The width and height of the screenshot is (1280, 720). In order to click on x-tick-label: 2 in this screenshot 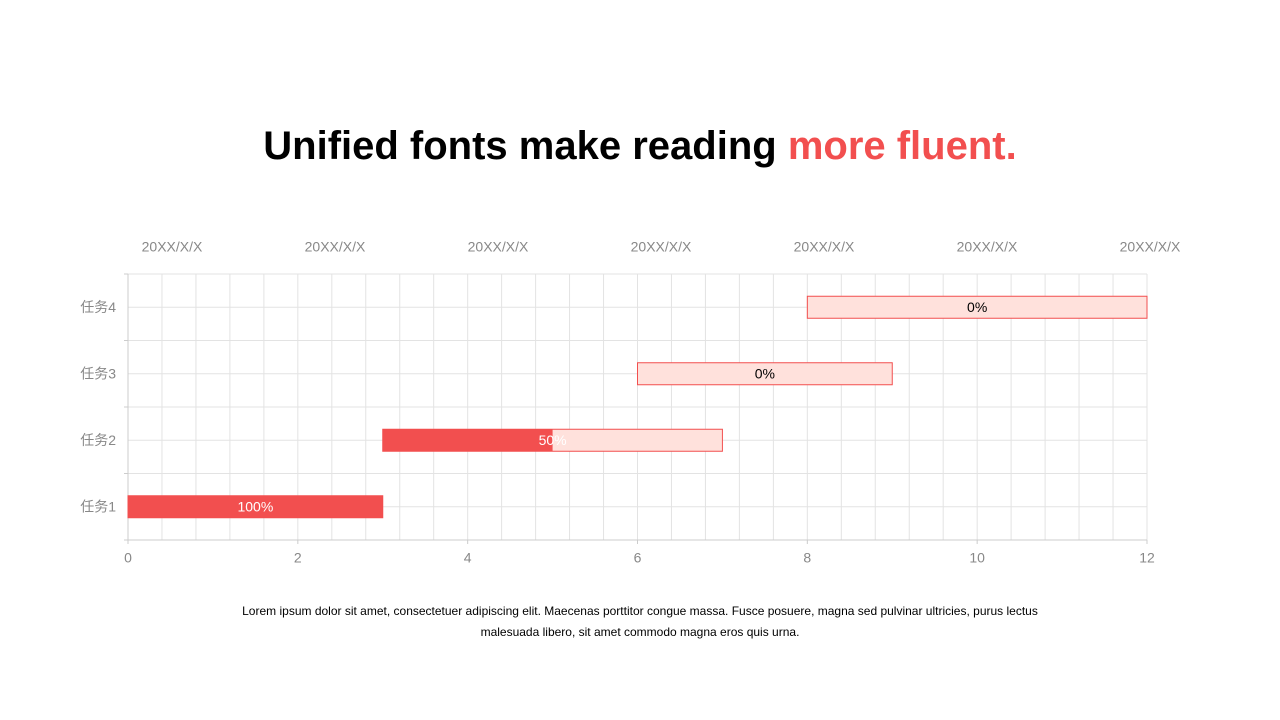, I will do `click(298, 558)`.